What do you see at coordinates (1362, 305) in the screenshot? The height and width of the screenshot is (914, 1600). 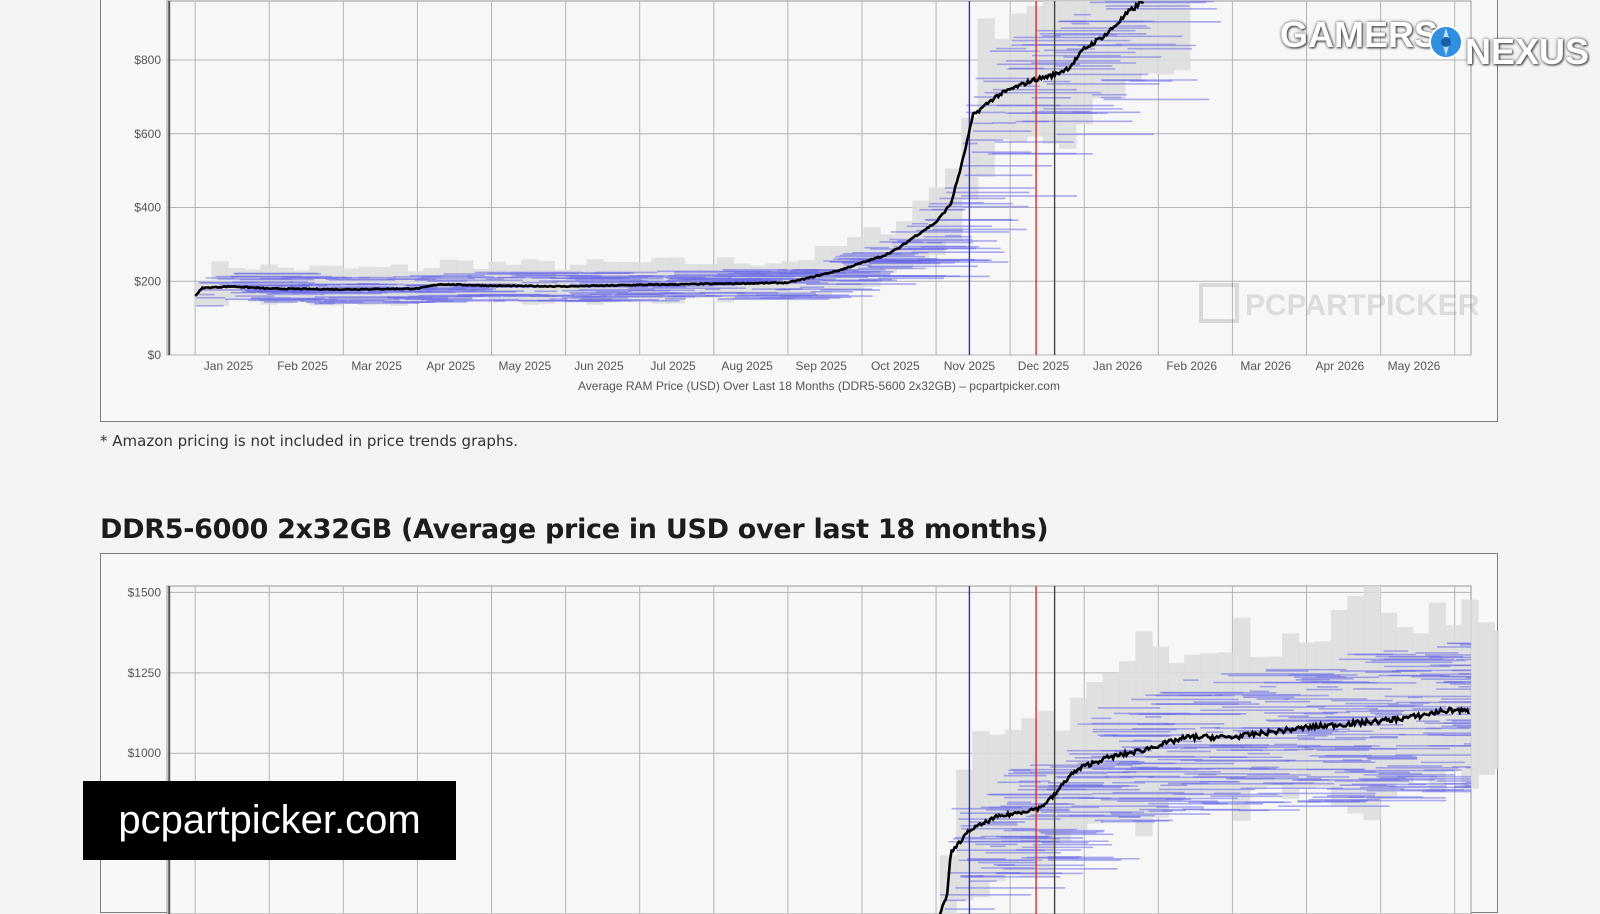 I see `watermark-text: PCPARTPICKER` at bounding box center [1362, 305].